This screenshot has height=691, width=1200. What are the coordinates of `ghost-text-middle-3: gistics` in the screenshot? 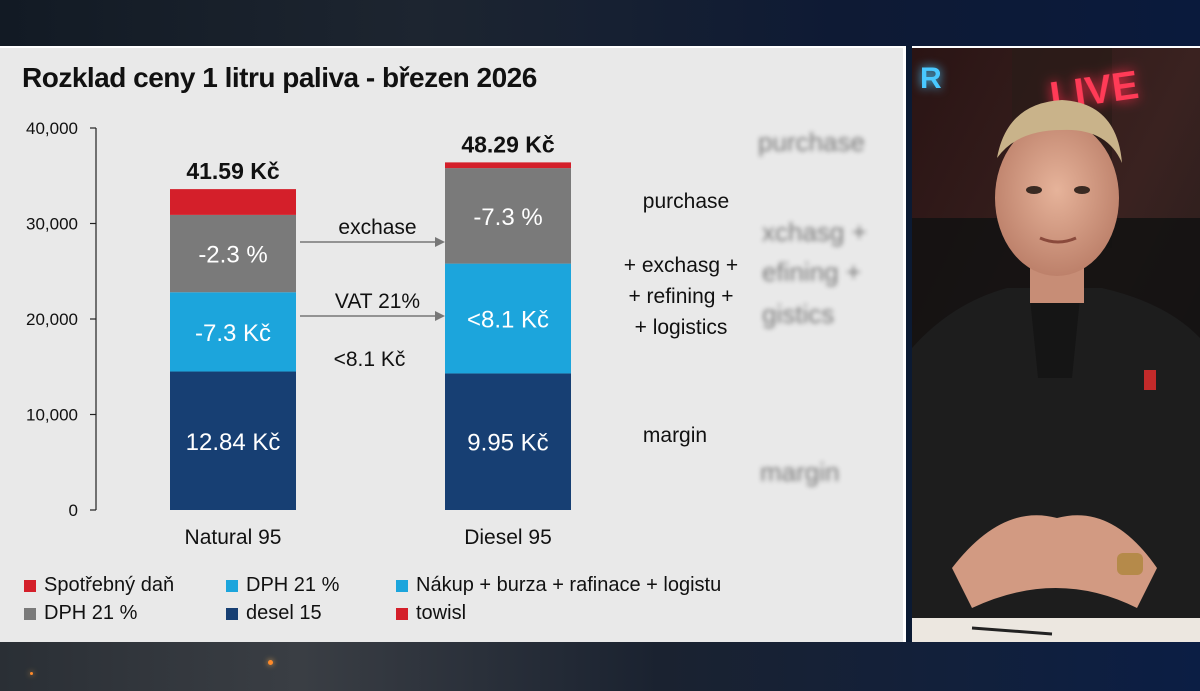 It's located at (798, 314).